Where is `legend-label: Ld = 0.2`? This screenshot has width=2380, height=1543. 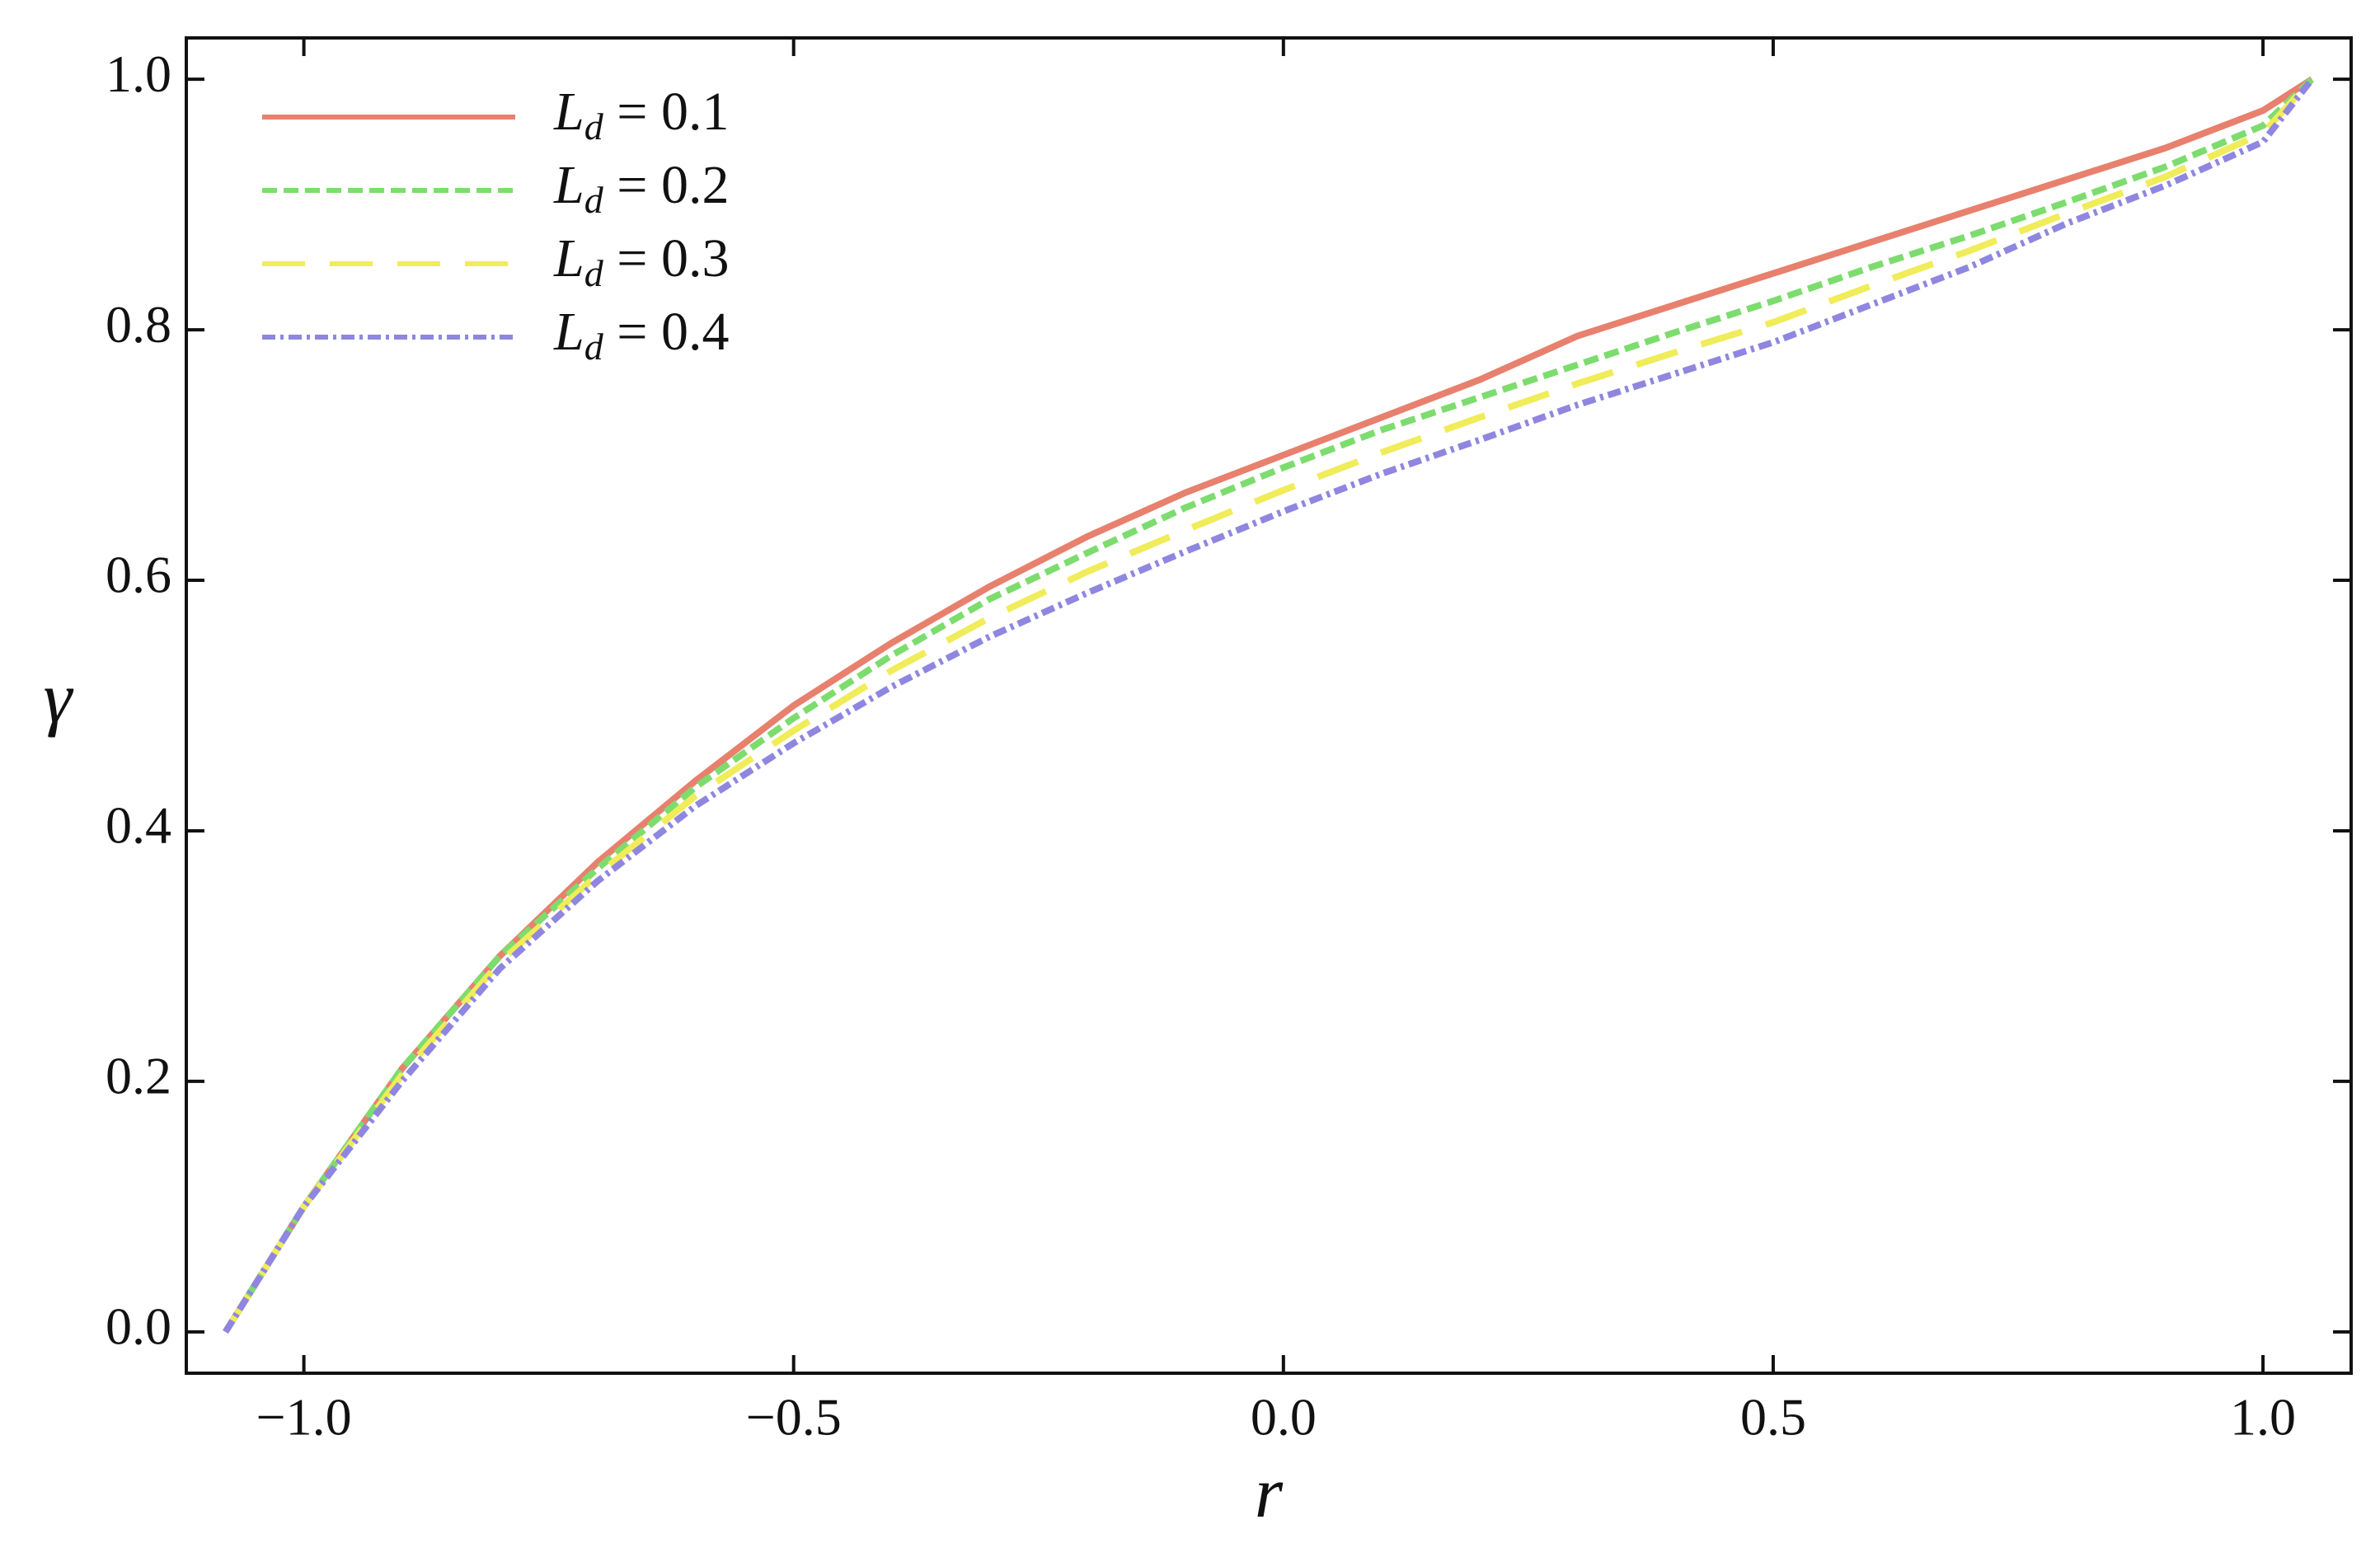
legend-label: Ld = 0.2 is located at coordinates (641, 187).